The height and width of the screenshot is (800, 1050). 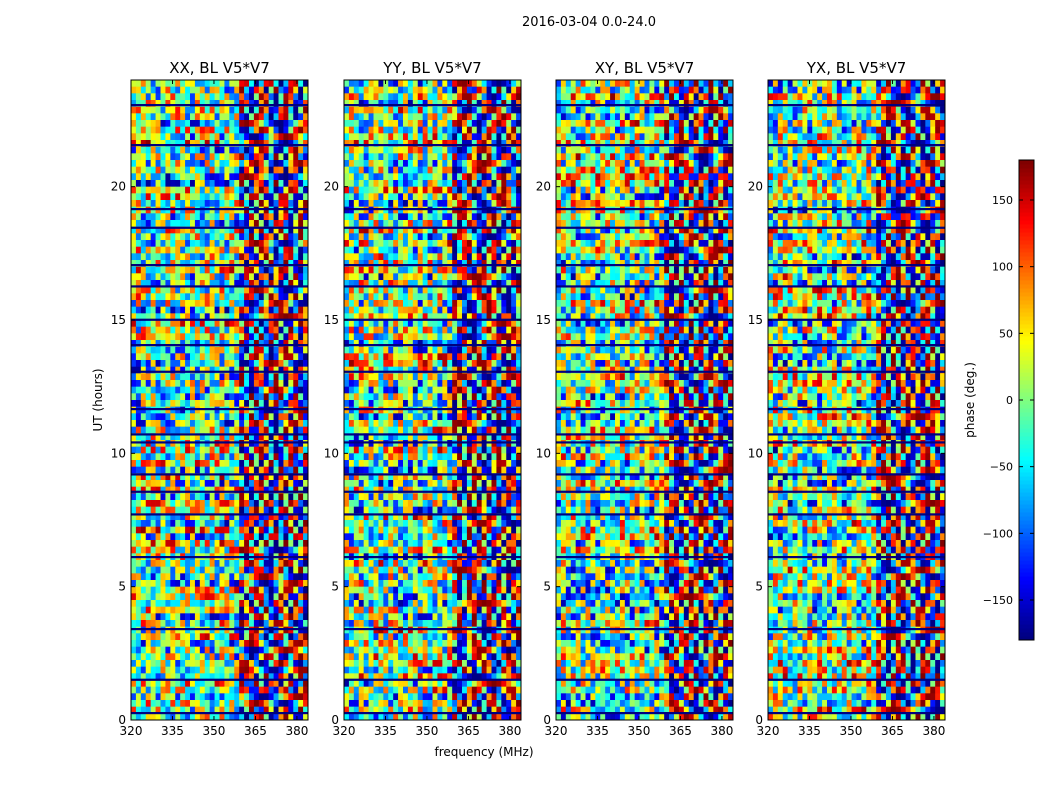 I want to click on figure-suptitle: 2016-03-04 0.0-24.0, so click(x=589, y=22).